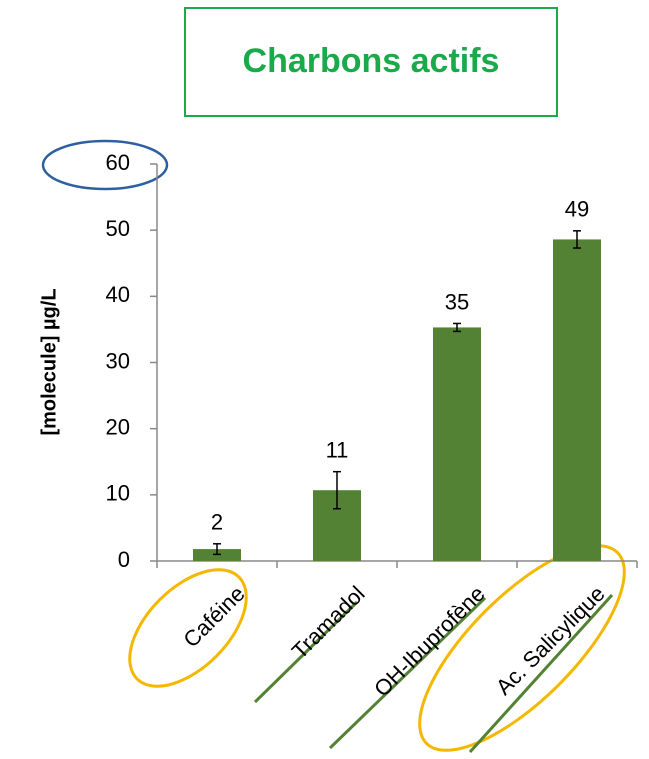  What do you see at coordinates (457, 301) in the screenshot?
I see `data-label: 35` at bounding box center [457, 301].